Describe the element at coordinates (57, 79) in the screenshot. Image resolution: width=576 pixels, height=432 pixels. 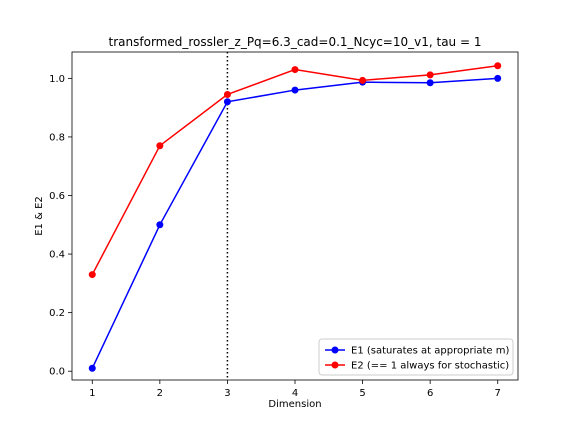
I see `y-tick-label-1.0: 1.0` at that location.